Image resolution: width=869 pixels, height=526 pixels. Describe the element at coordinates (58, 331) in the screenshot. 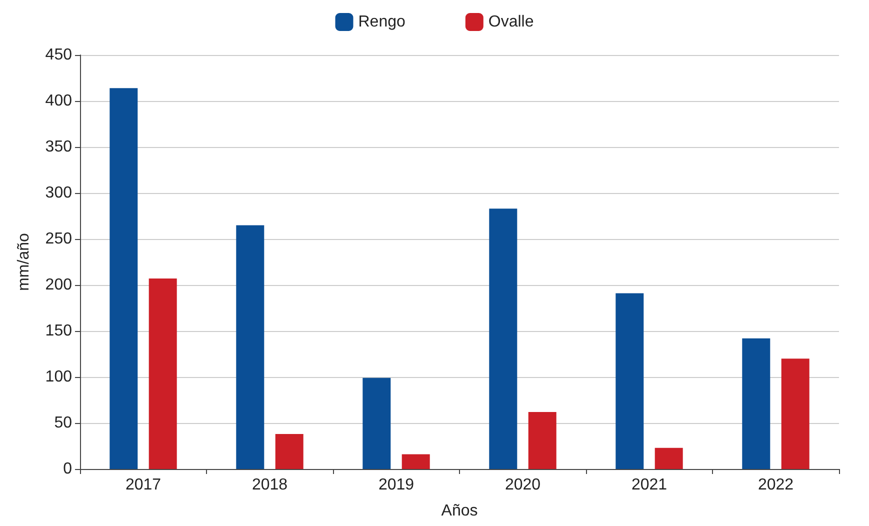

I see `y-tick-label: 150` at that location.